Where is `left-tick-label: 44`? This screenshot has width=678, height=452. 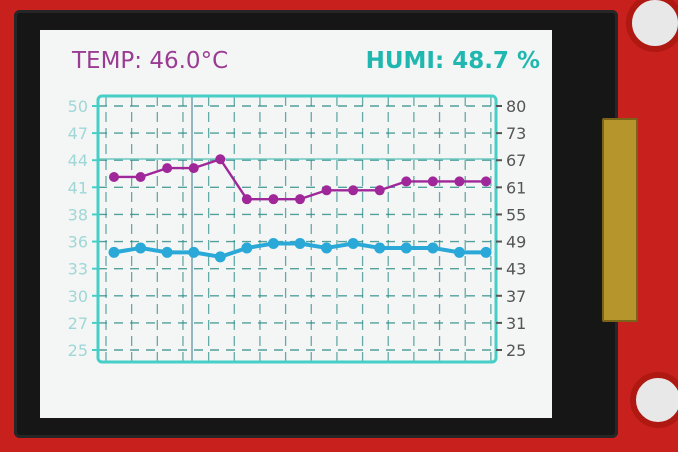
left-tick-label: 44 is located at coordinates (78, 160).